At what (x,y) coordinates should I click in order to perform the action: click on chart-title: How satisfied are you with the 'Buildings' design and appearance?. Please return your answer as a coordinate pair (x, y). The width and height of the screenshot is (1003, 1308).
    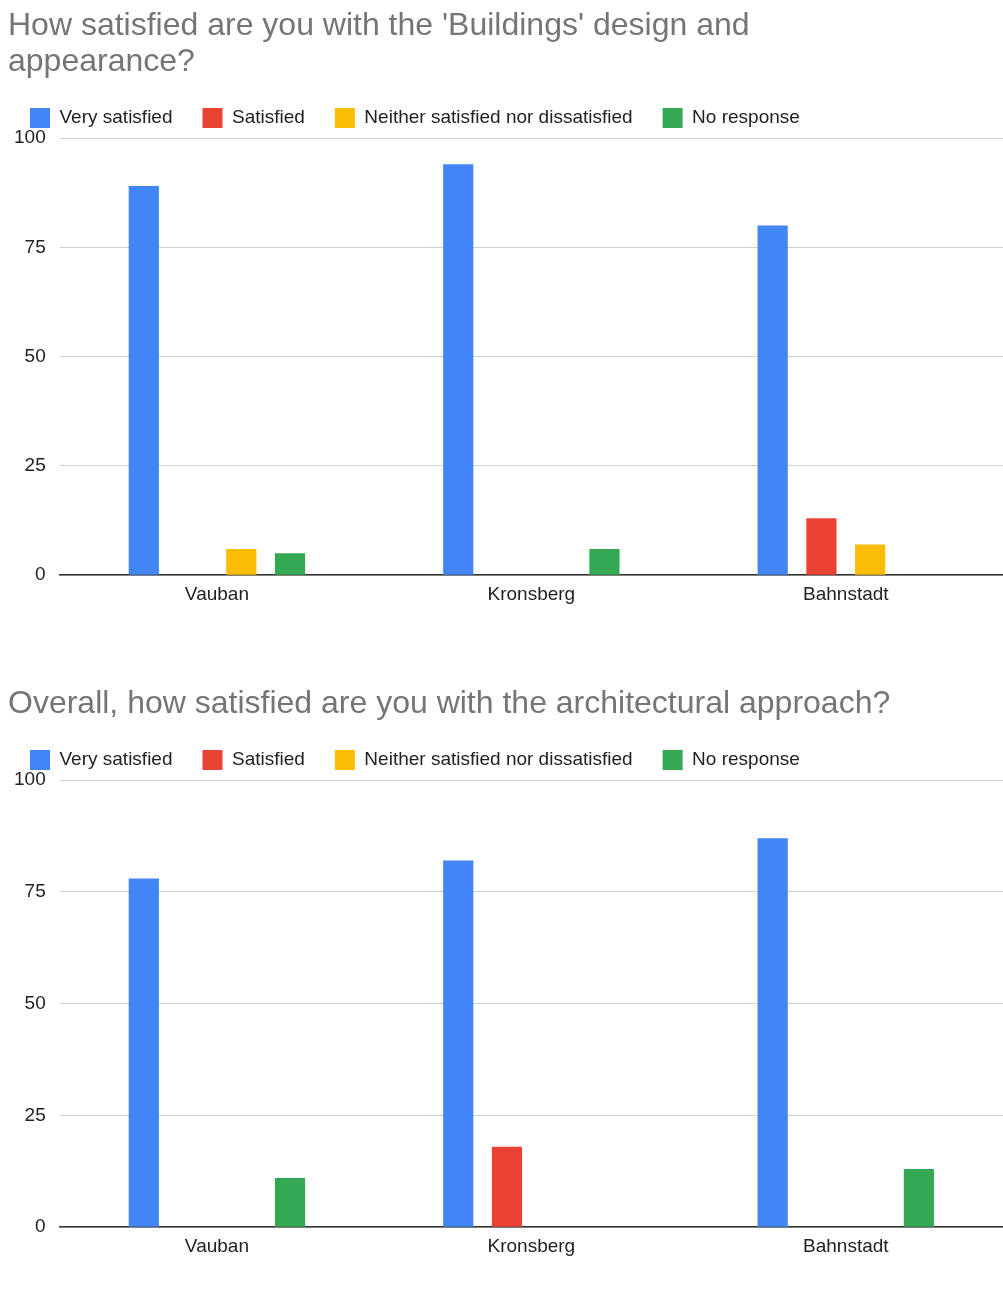
    Looking at the image, I should click on (379, 41).